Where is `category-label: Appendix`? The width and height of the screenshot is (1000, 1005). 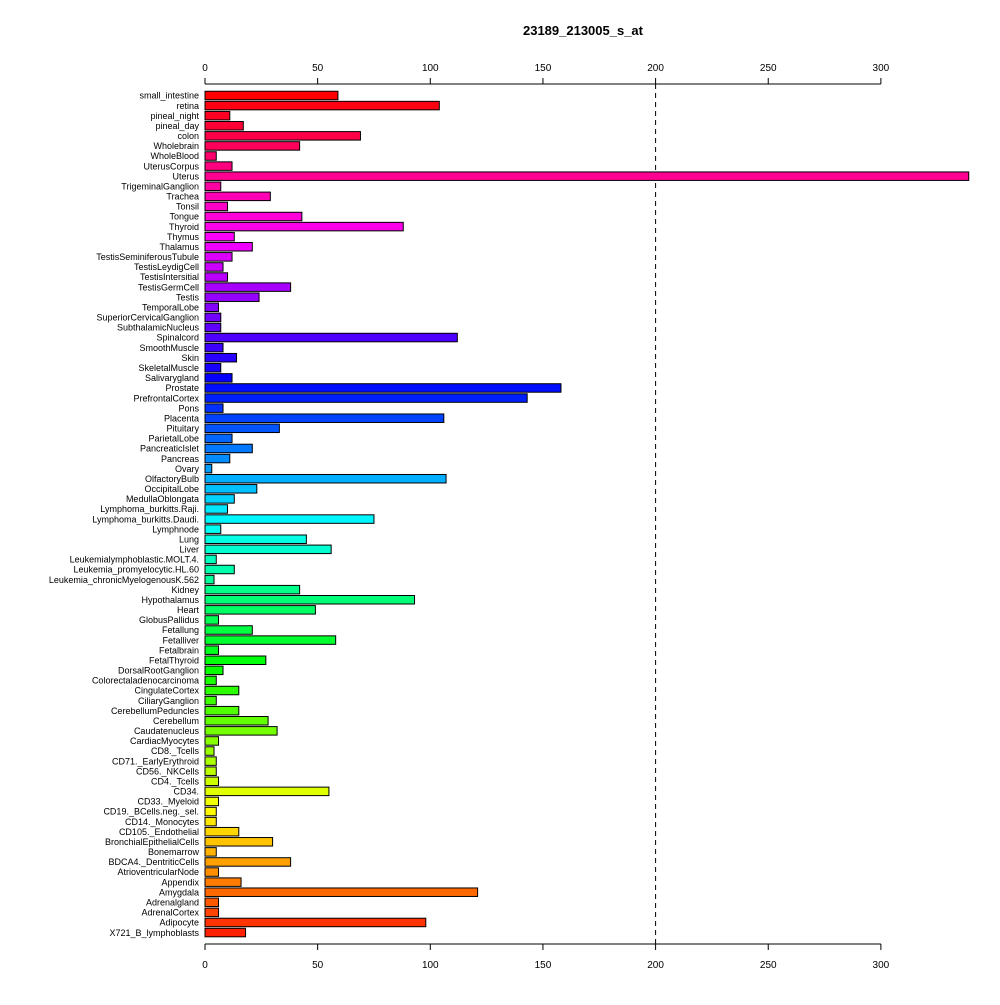 category-label: Appendix is located at coordinates (180, 882).